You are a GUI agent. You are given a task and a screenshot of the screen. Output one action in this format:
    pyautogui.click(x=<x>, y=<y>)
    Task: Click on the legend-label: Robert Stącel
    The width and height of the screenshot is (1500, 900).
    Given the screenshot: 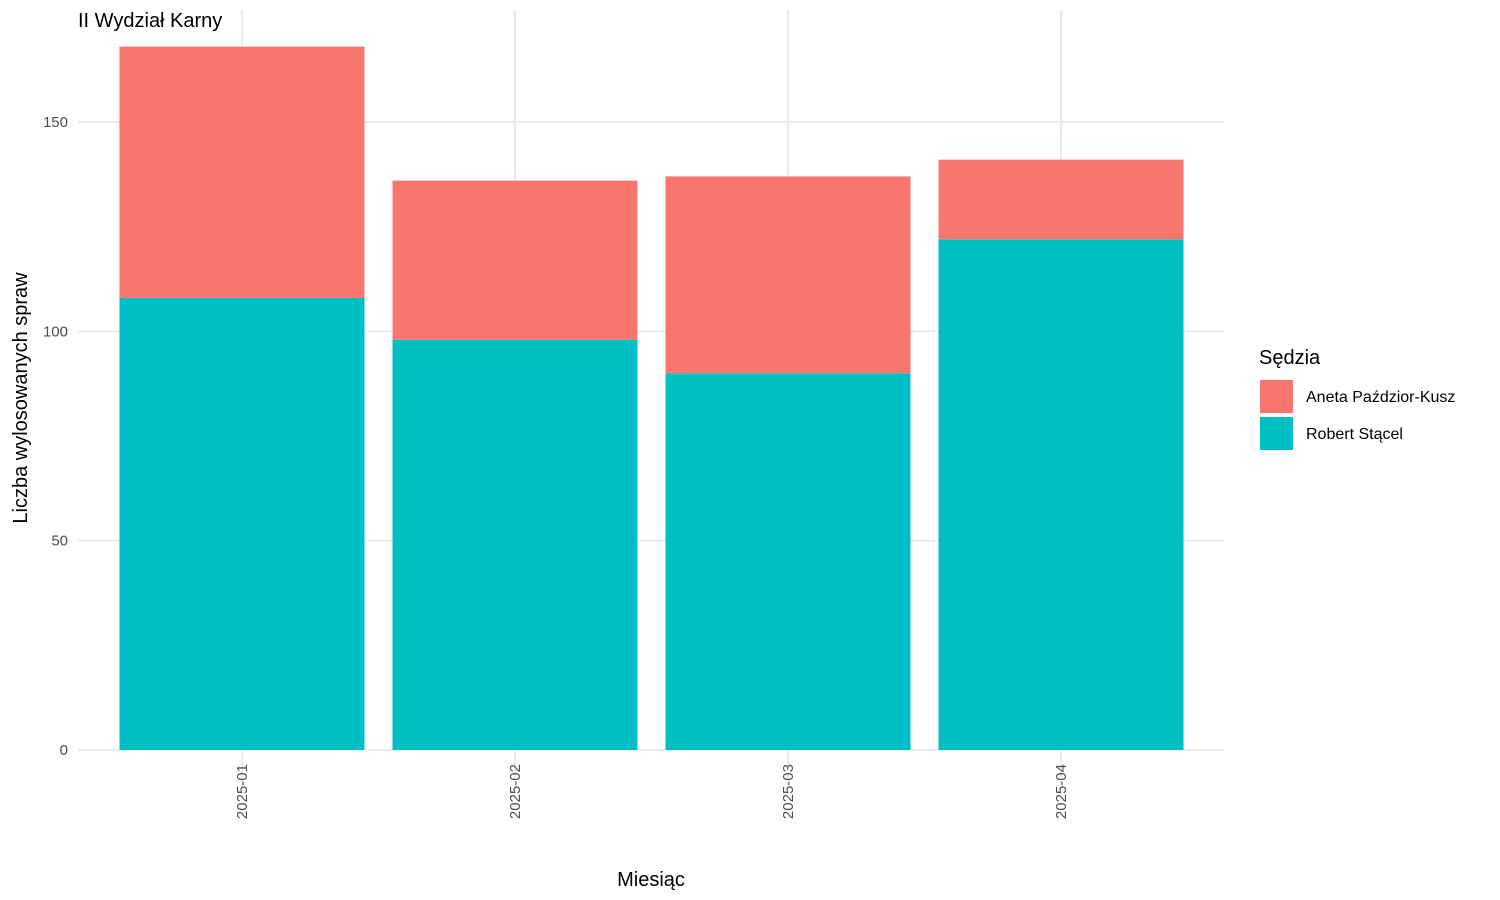 What is the action you would take?
    pyautogui.click(x=1354, y=434)
    